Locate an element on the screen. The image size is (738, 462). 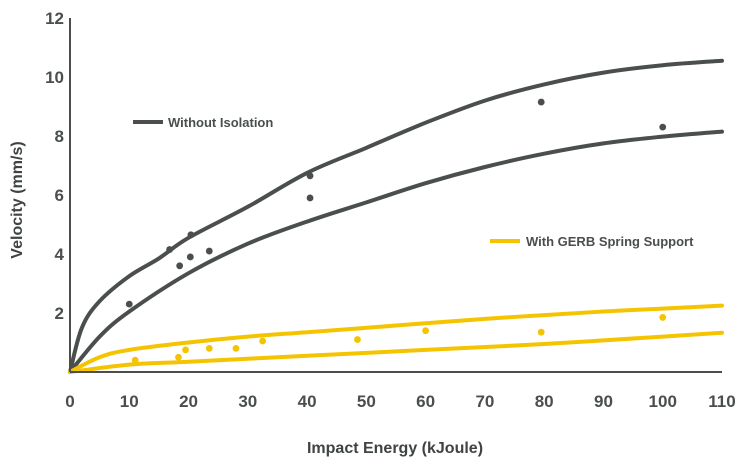
x-tick-label: 50 is located at coordinates (366, 401).